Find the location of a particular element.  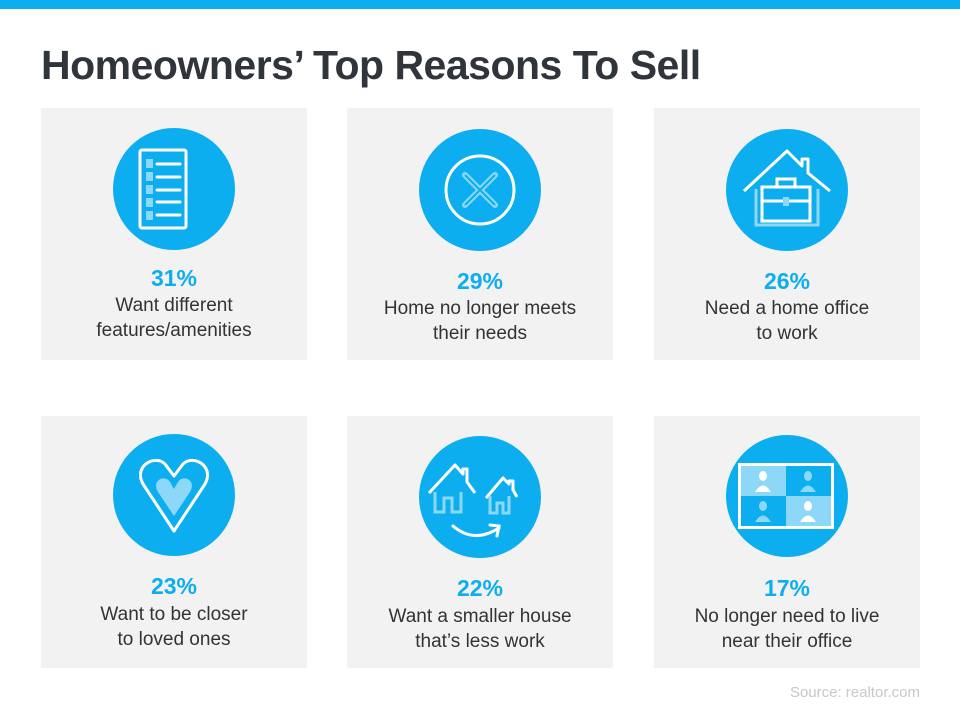

percent-value: 22% is located at coordinates (480, 588).